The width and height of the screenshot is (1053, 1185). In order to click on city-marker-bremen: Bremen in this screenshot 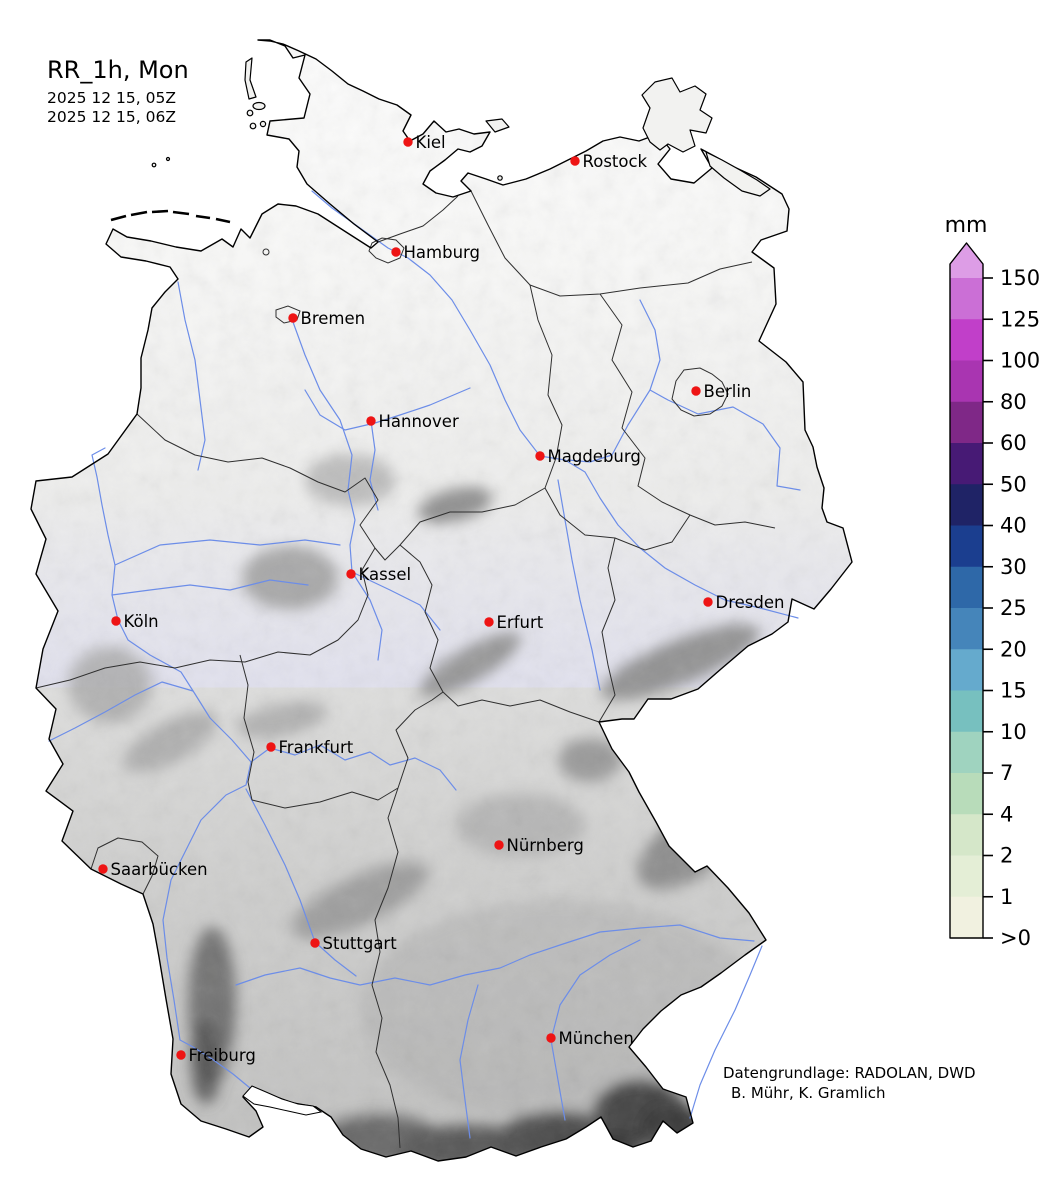, I will do `click(326, 318)`.